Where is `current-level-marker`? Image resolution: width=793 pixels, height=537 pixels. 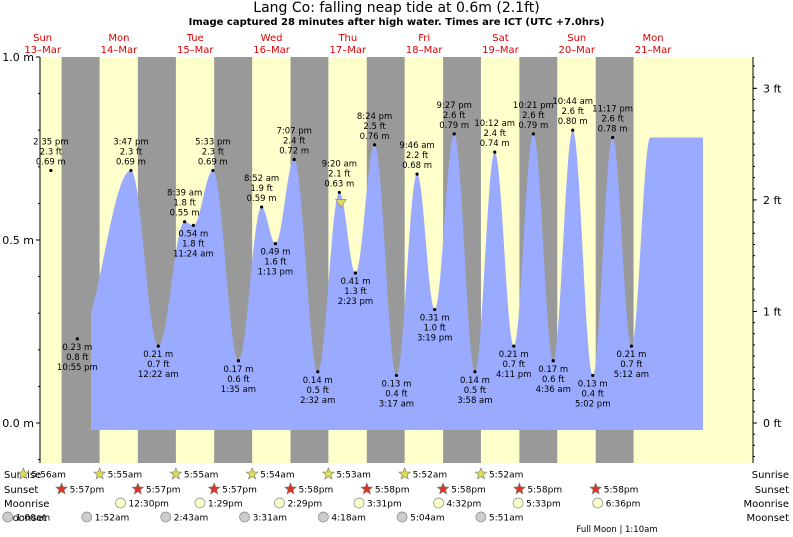 current-level-marker is located at coordinates (341, 204).